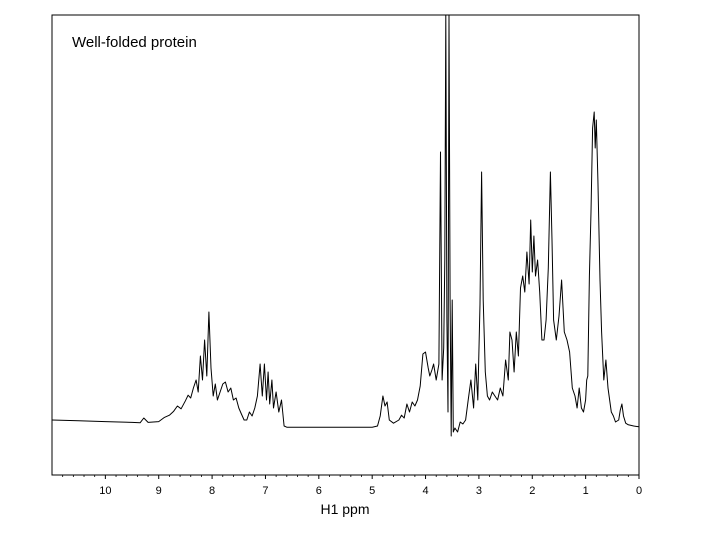  I want to click on x-tick-label: 10, so click(105, 491).